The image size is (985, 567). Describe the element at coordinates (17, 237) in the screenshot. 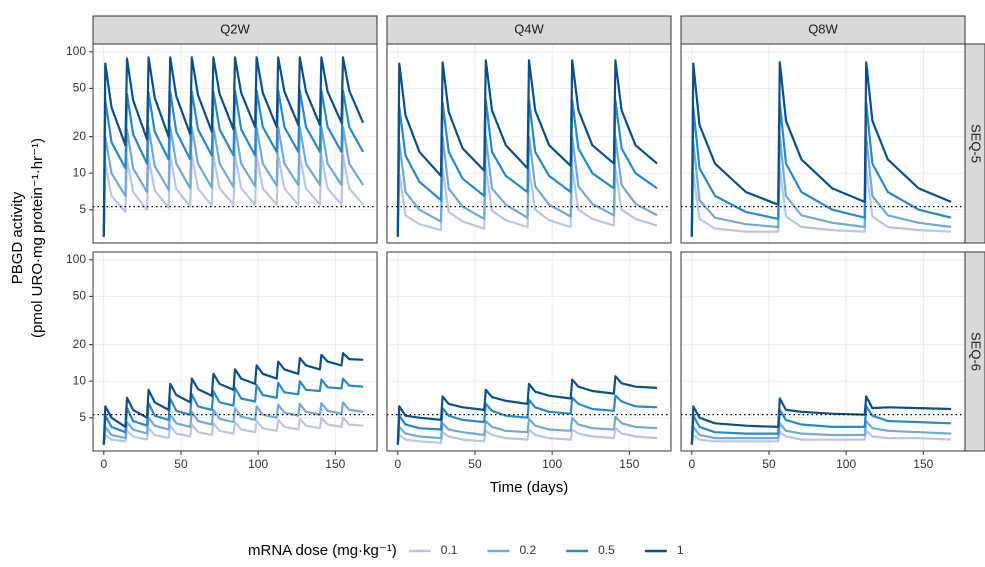

I see `y-axis-title: PBGD activity` at that location.